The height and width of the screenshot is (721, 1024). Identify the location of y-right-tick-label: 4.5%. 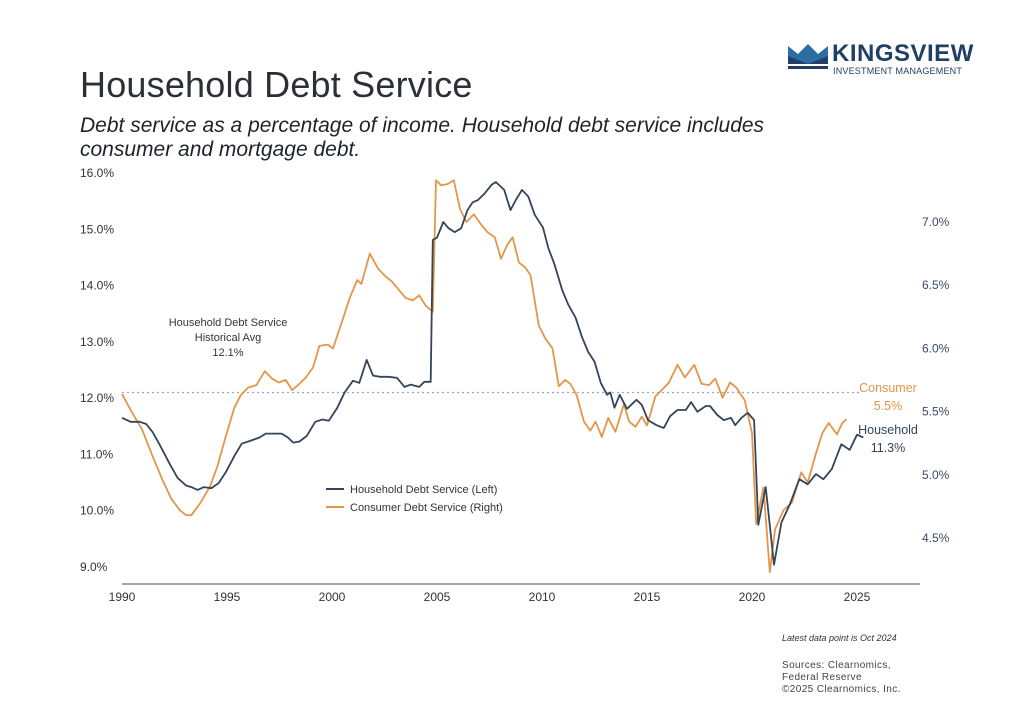
(936, 538).